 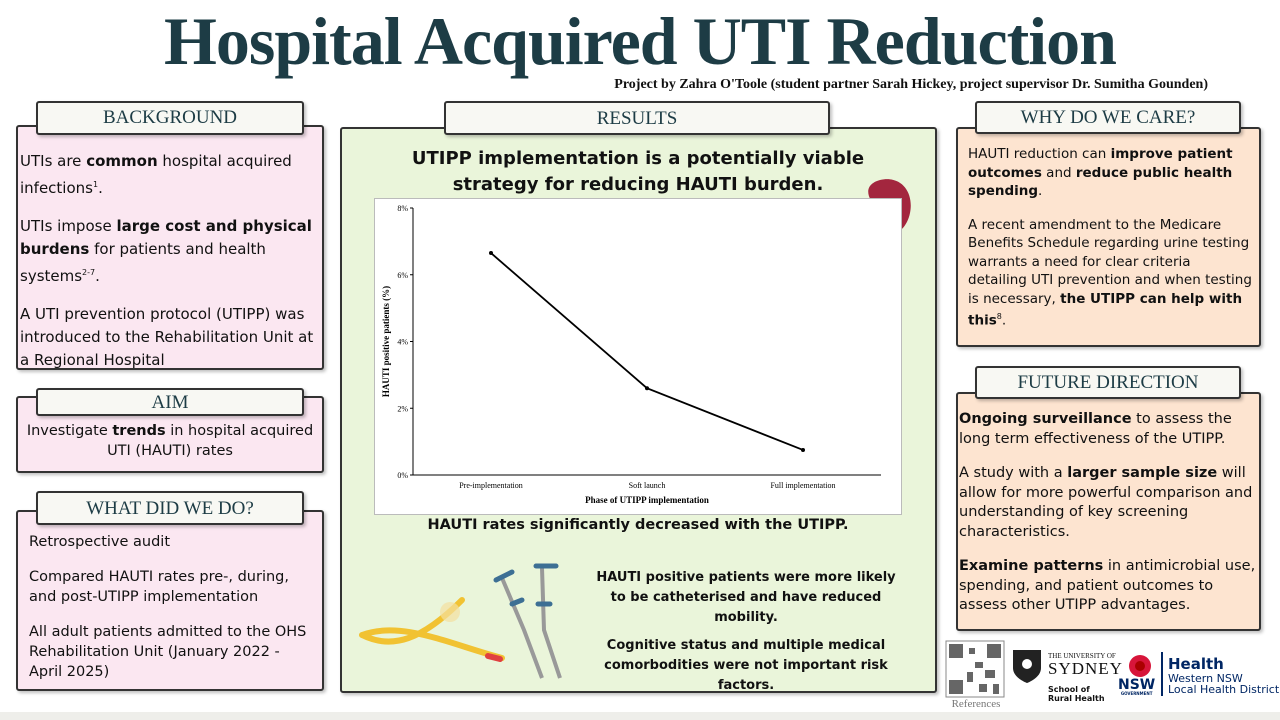 What do you see at coordinates (1108, 117) in the screenshot?
I see `panel-heading: WHY DO WE CARE?` at bounding box center [1108, 117].